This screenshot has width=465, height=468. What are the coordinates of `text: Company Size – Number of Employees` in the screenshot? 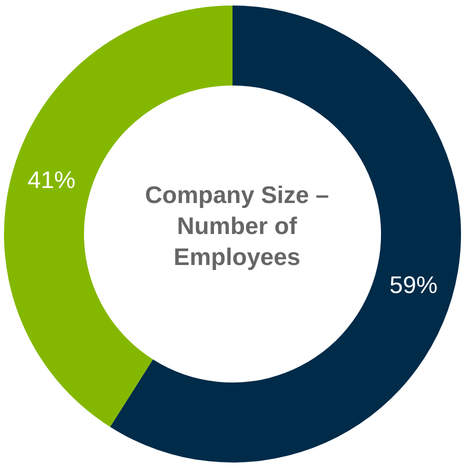 It's located at (237, 227).